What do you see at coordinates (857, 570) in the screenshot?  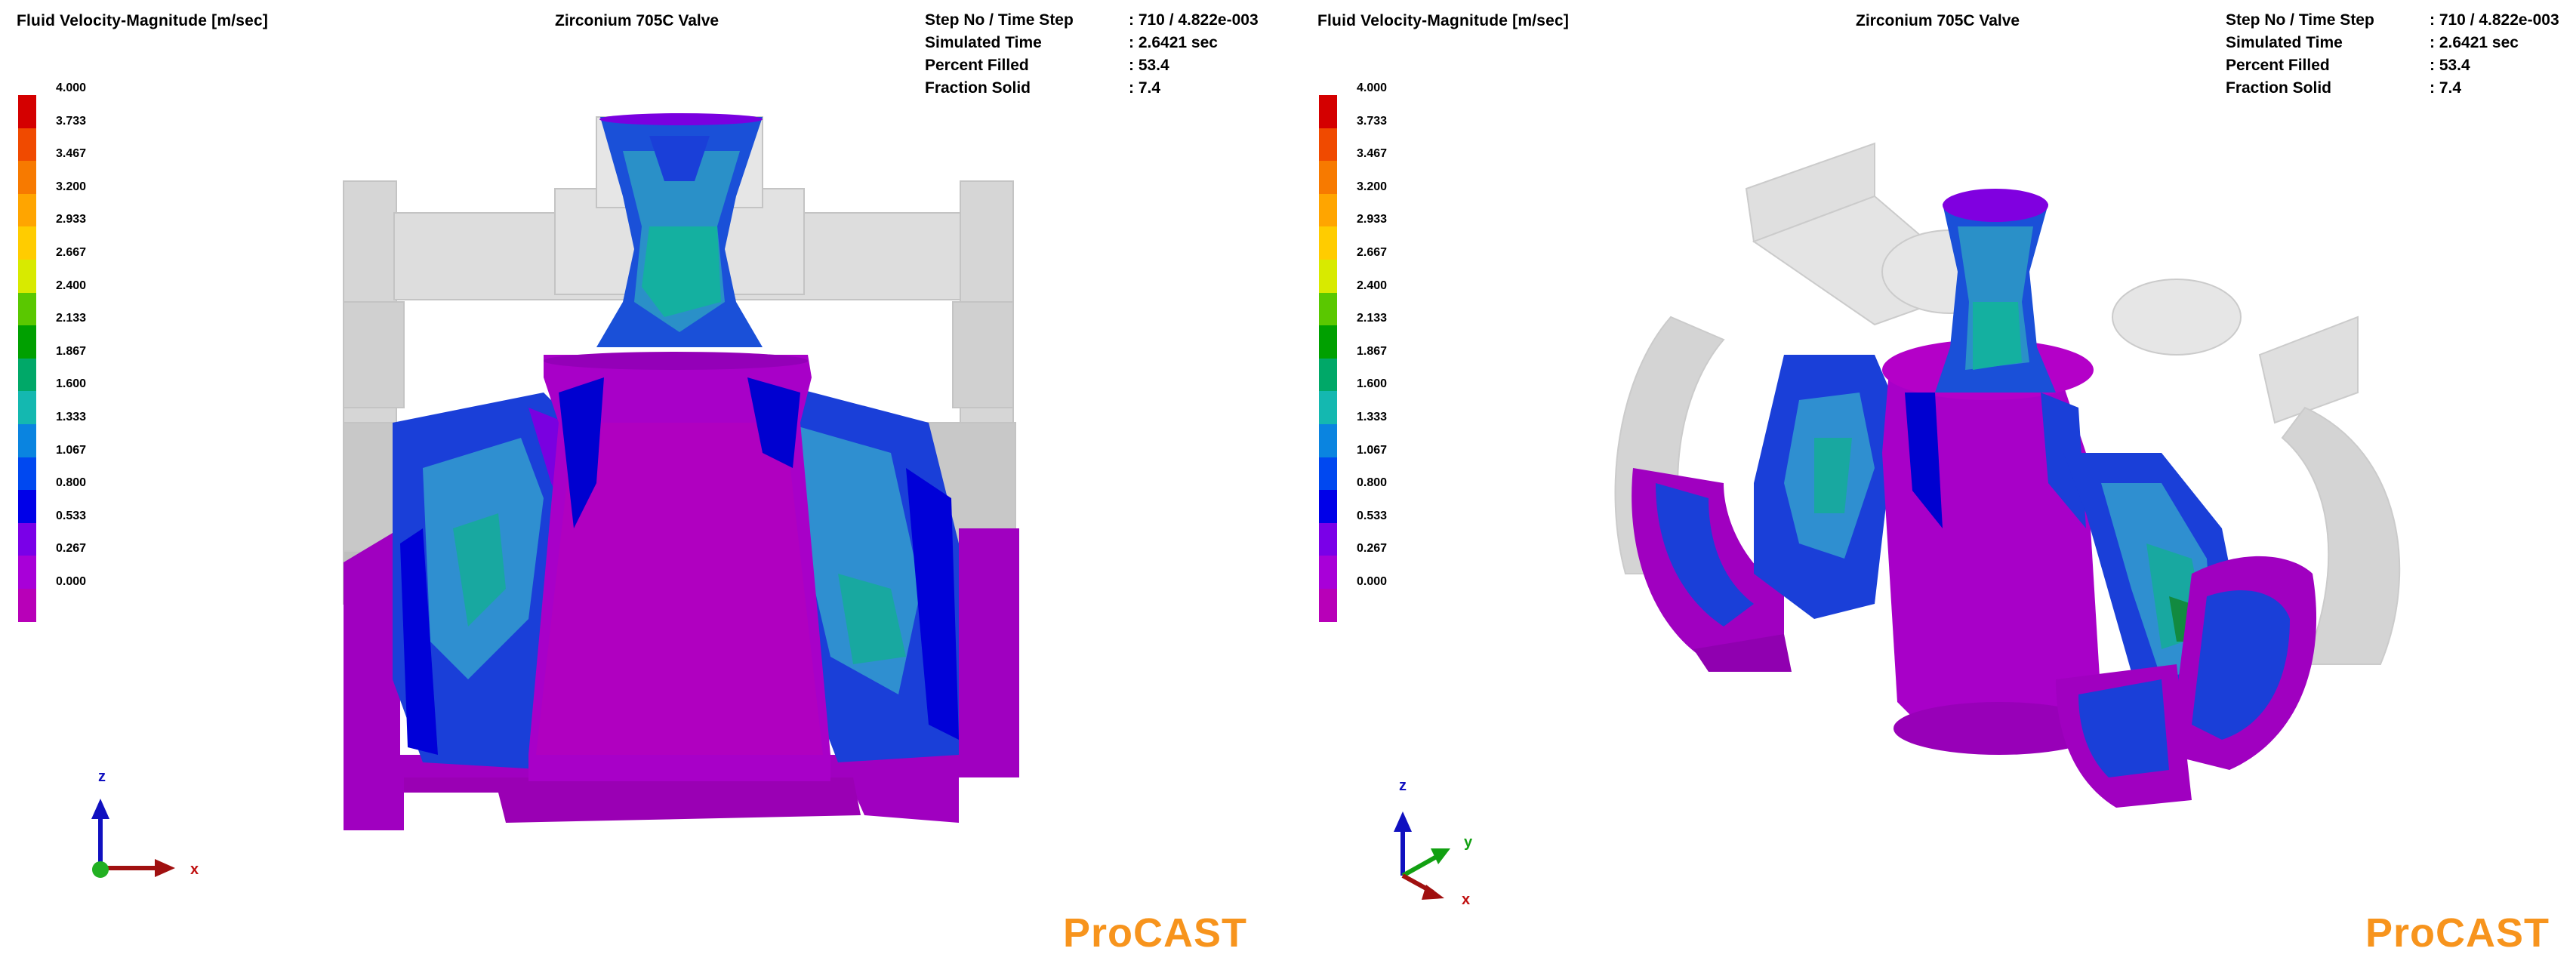 I see `fluid-right-flank` at bounding box center [857, 570].